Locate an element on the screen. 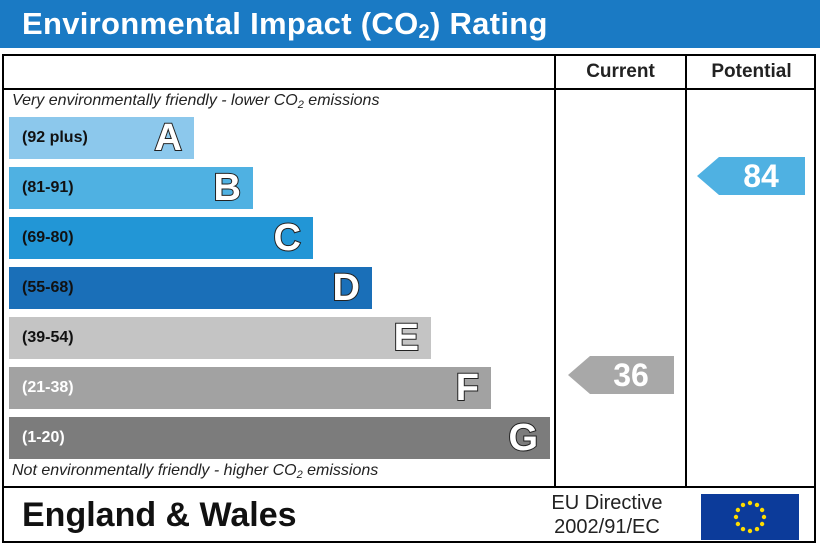 This screenshot has width=820, height=547. header-divider is located at coordinates (409, 89).